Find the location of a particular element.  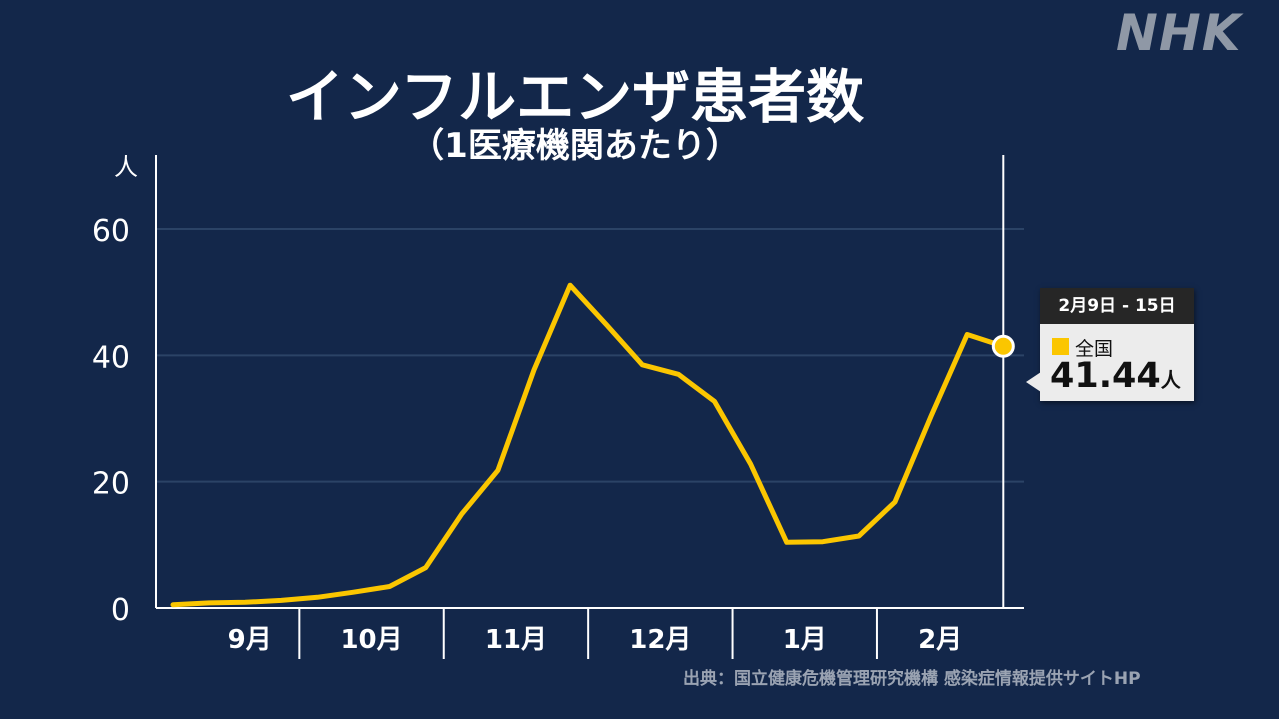

tooltip-pointer is located at coordinates (1033, 382).